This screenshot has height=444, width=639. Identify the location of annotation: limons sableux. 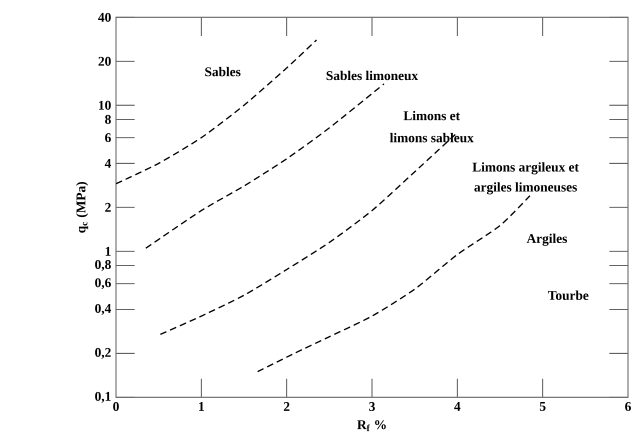
(432, 137).